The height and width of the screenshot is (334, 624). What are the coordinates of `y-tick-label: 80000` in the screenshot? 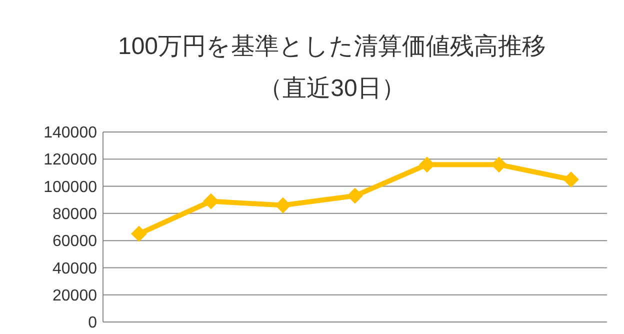 It's located at (75, 215).